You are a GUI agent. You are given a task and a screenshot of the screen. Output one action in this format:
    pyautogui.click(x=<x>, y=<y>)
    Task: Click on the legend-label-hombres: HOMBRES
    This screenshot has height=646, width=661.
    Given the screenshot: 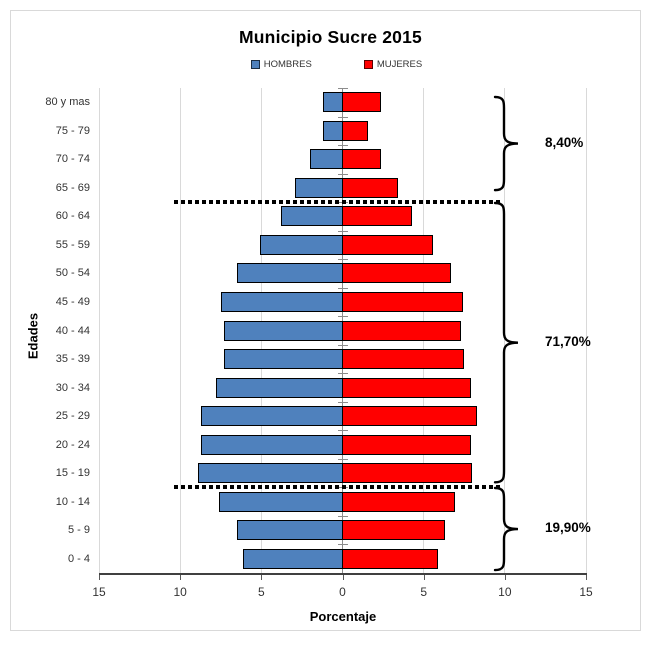 What is the action you would take?
    pyautogui.click(x=287, y=64)
    